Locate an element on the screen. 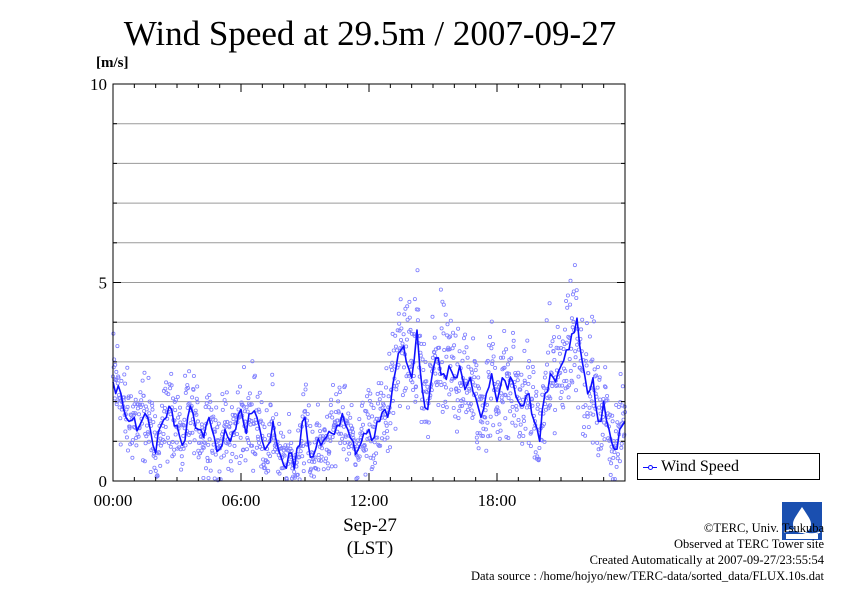 This screenshot has height=595, width=842. y-tick-label-0: 0 is located at coordinates (103, 481).